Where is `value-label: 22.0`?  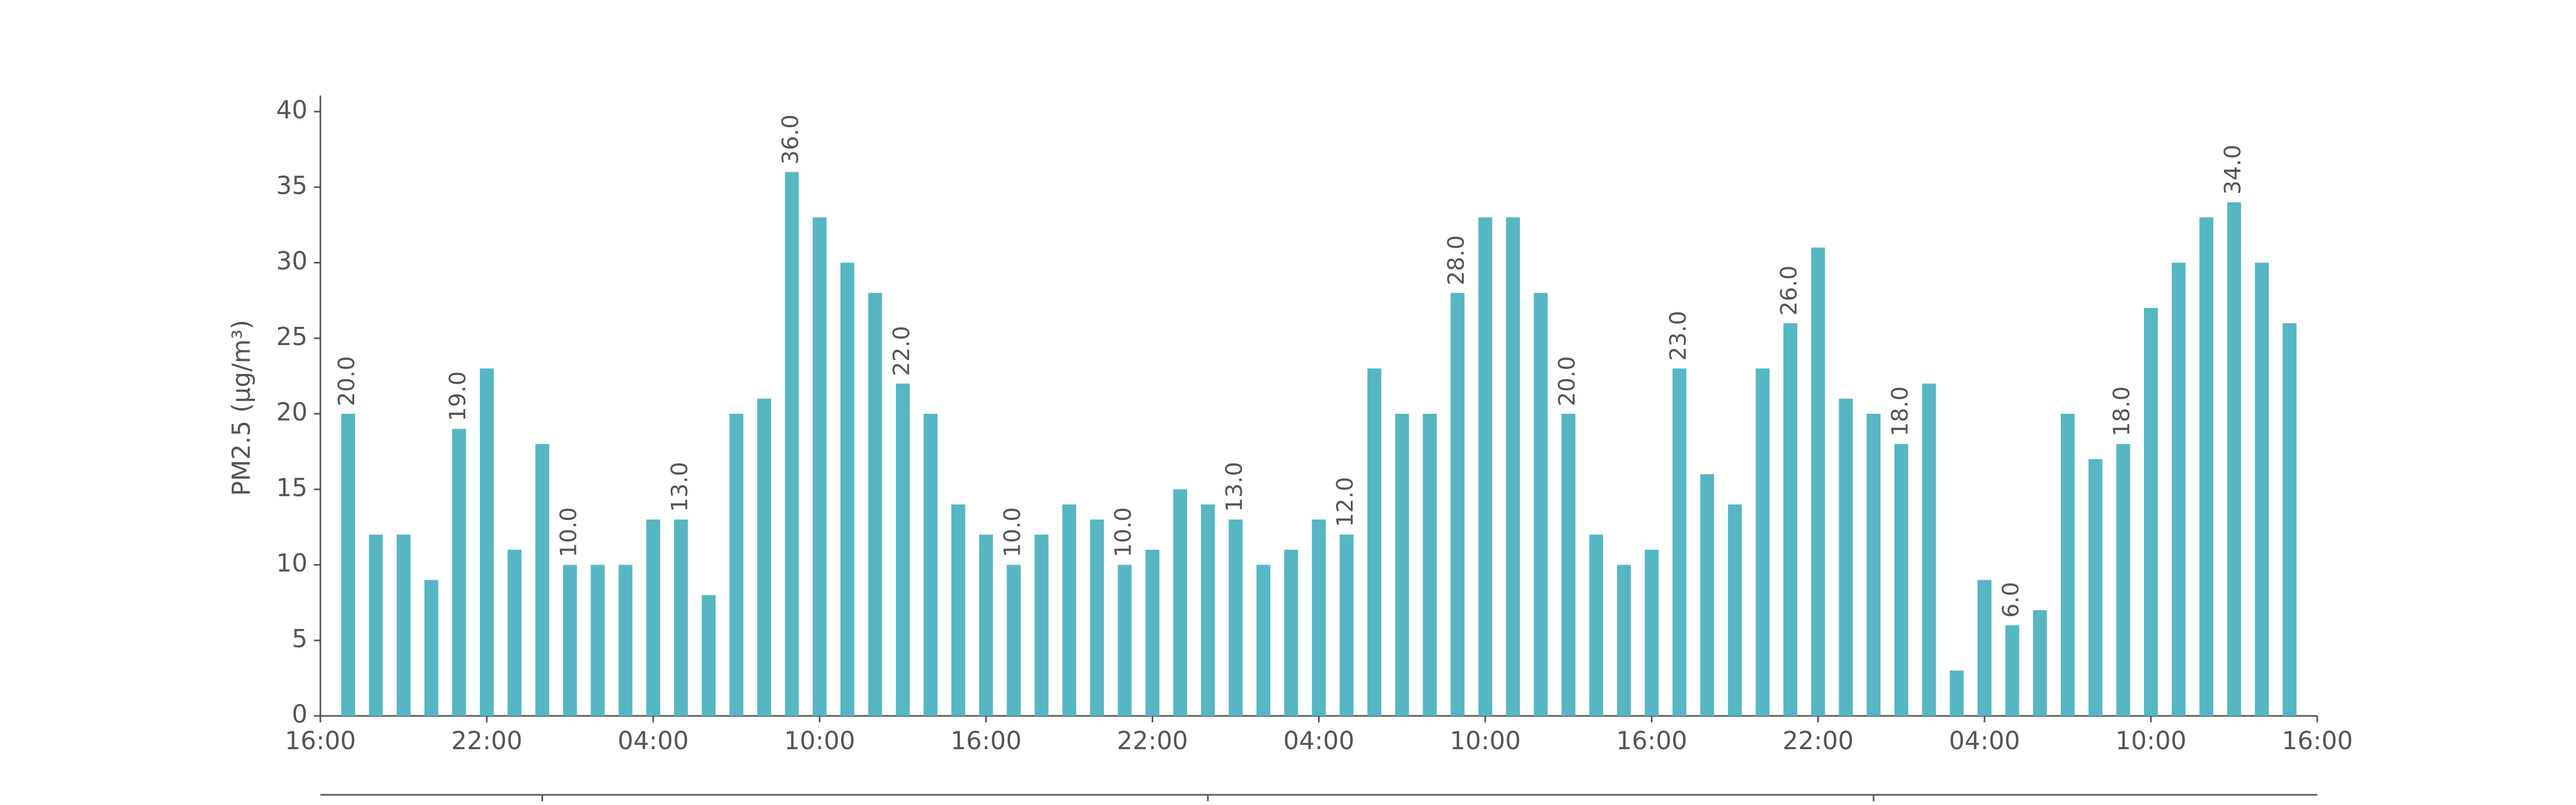
value-label: 22.0 is located at coordinates (901, 351).